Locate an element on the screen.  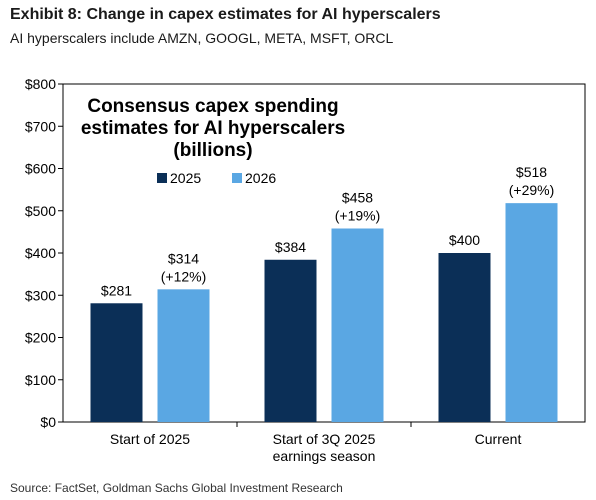
x-tick-label: Start of 3Q 2025 is located at coordinates (324, 439).